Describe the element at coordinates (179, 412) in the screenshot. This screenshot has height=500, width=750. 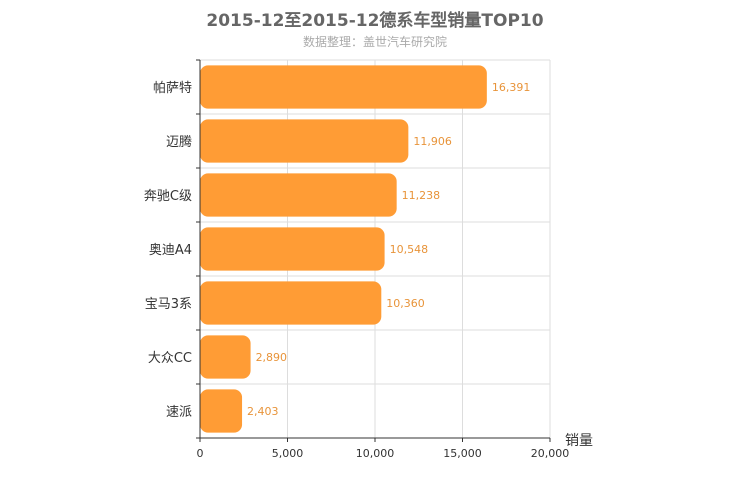
I see `category-label: 速派` at that location.